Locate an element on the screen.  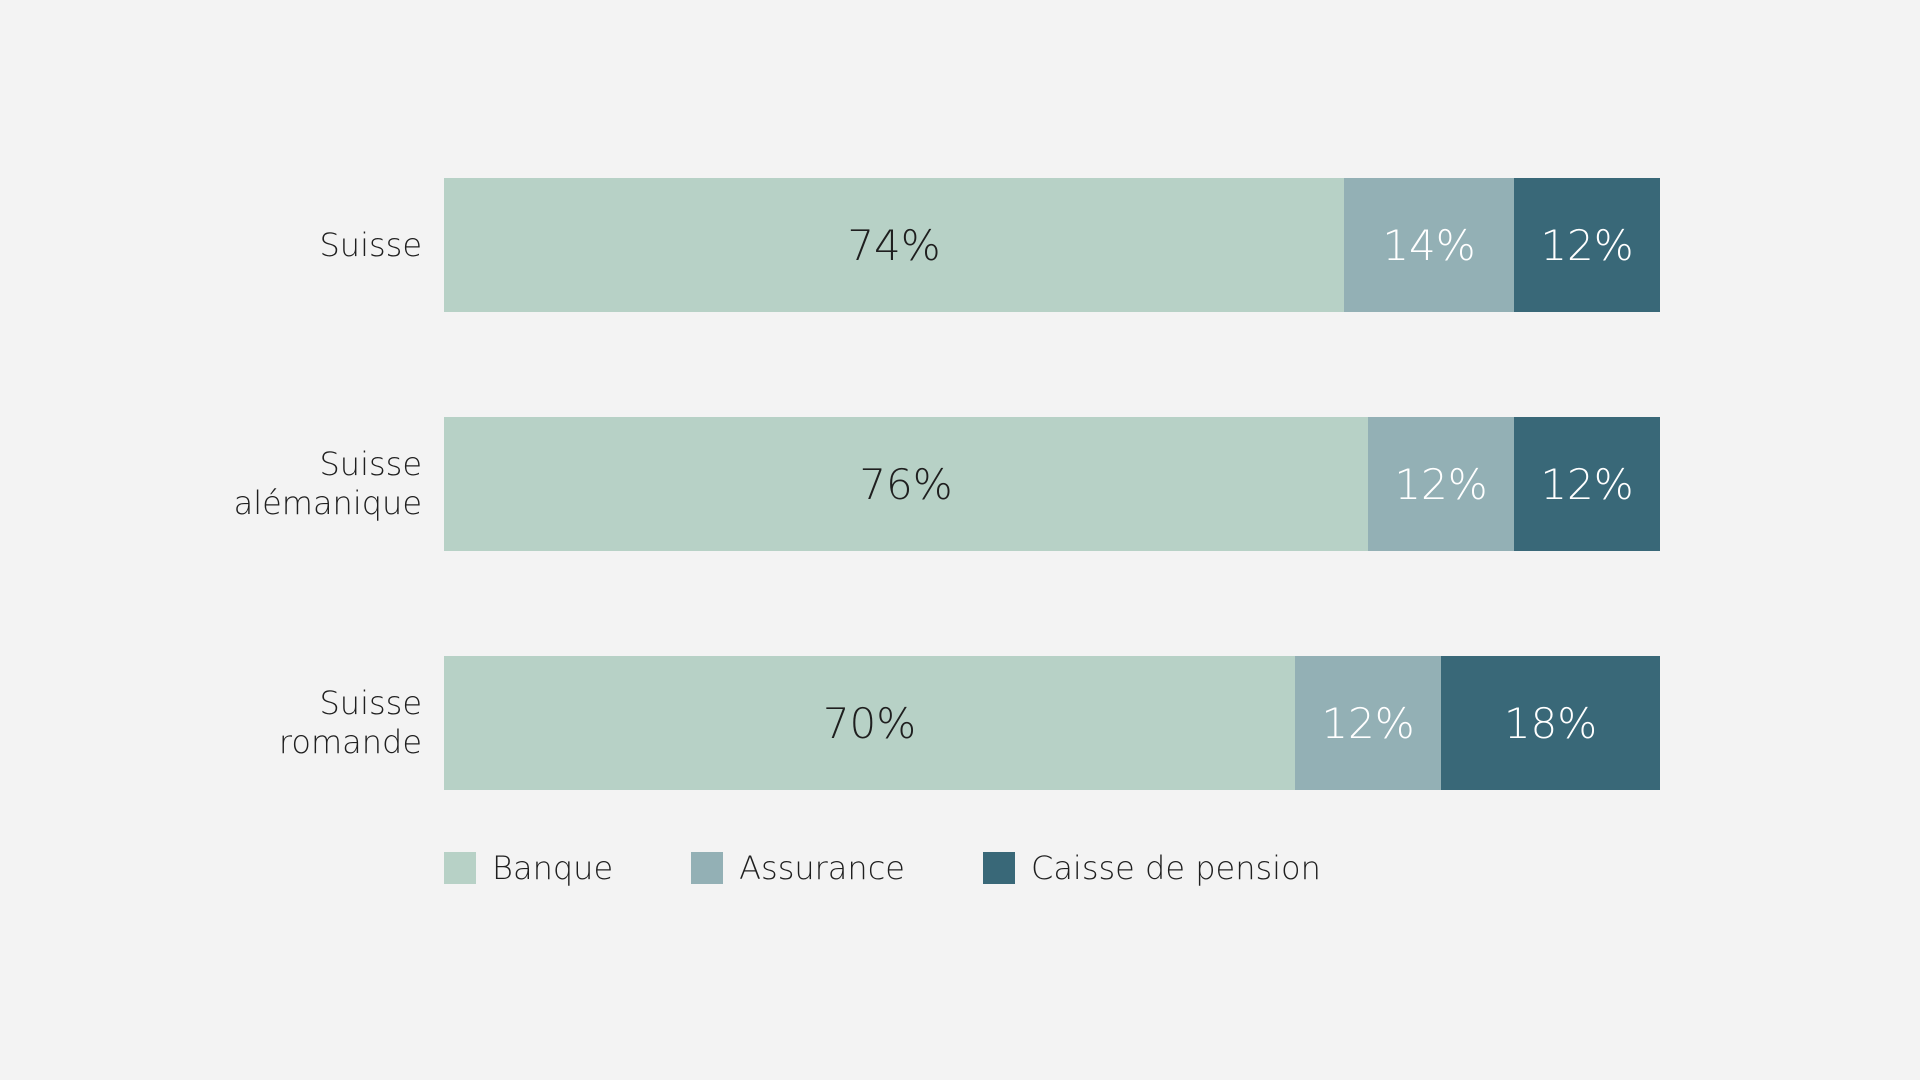
chart-legend: Banque Assurance Caisse de pension is located at coordinates (921, 868).